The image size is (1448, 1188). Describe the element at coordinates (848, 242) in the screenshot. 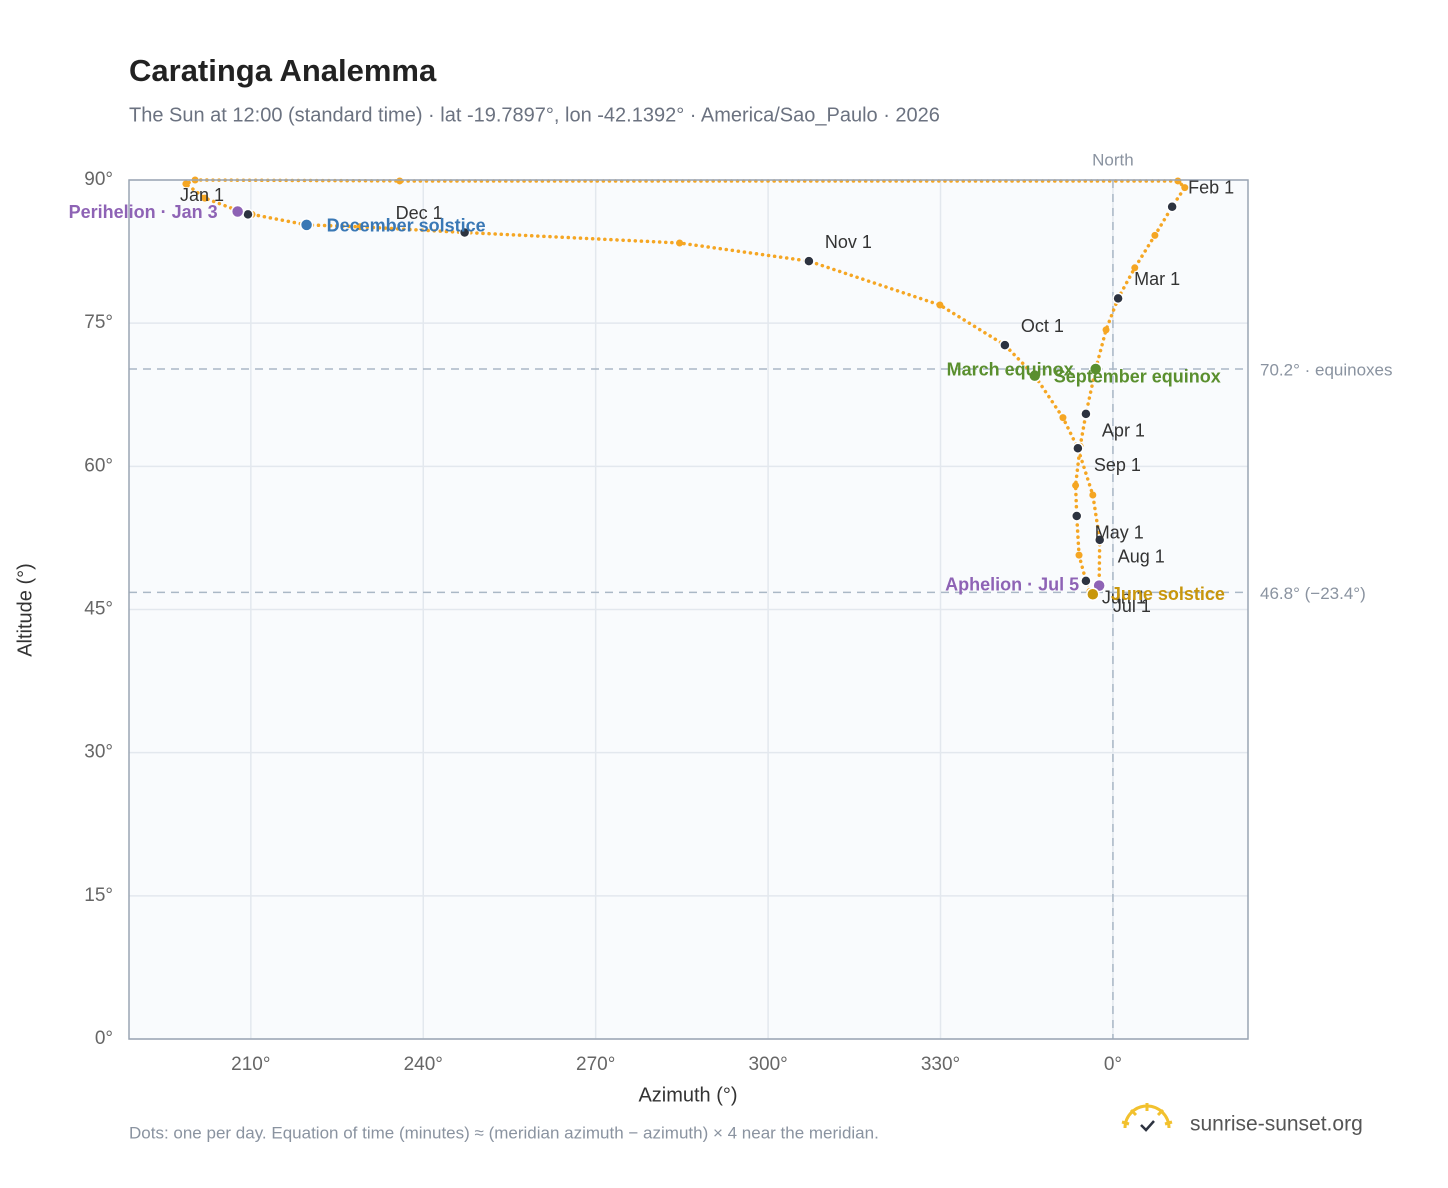

I see `month-label: Nov 1` at that location.